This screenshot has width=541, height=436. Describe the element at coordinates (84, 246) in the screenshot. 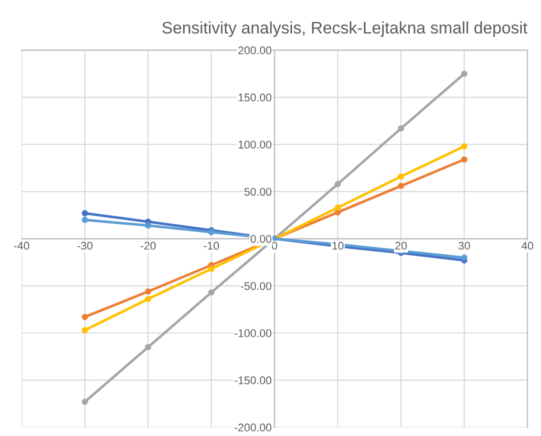

I see `x-tick-label: -30` at that location.